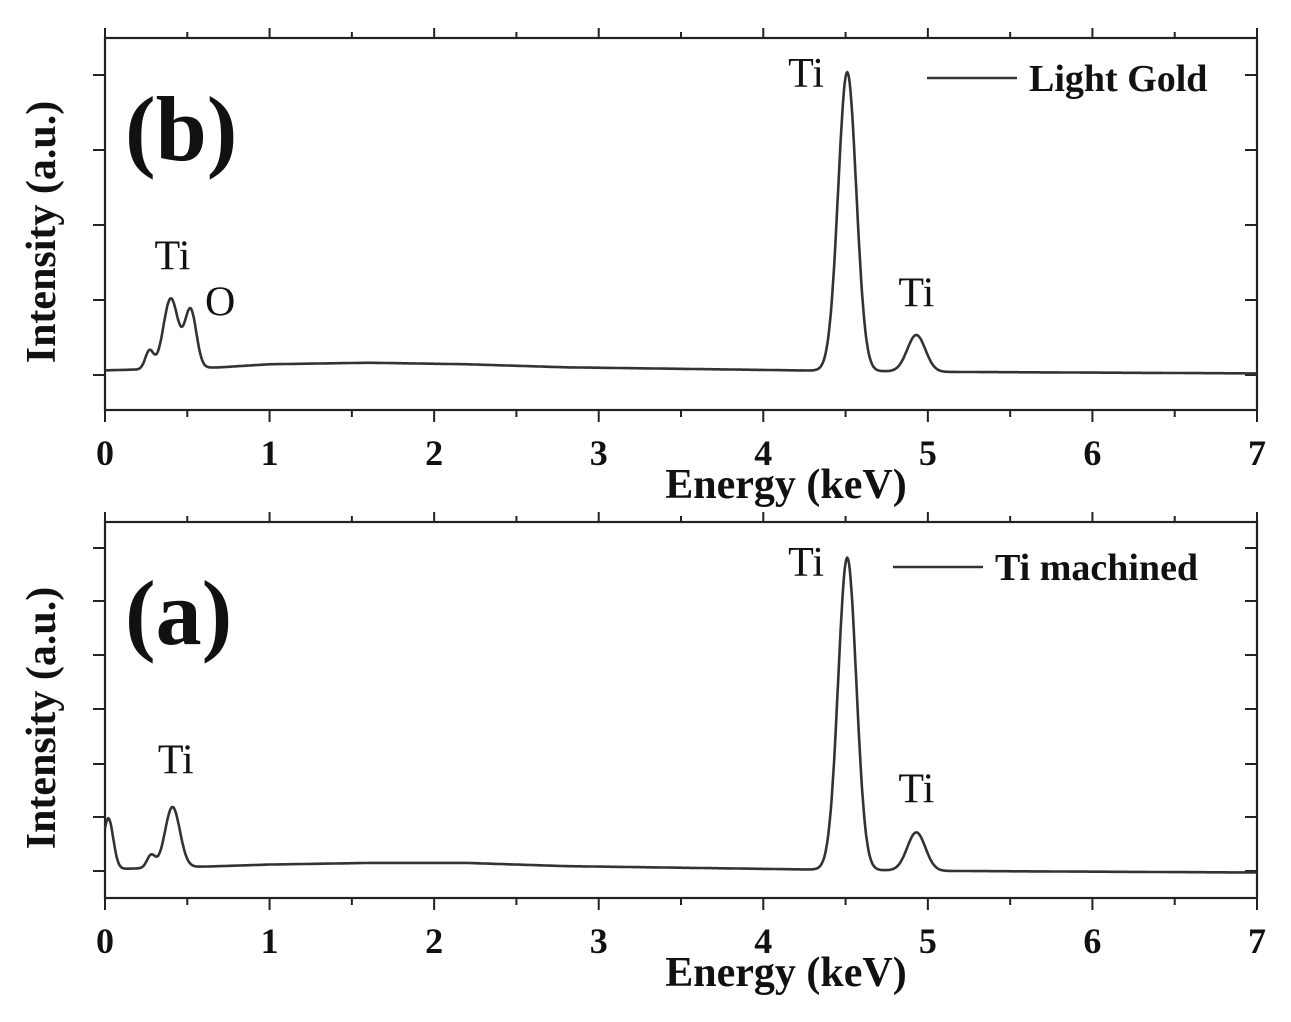 This screenshot has height=1022, width=1291. What do you see at coordinates (1096, 568) in the screenshot?
I see `legend-label: Ti machined` at bounding box center [1096, 568].